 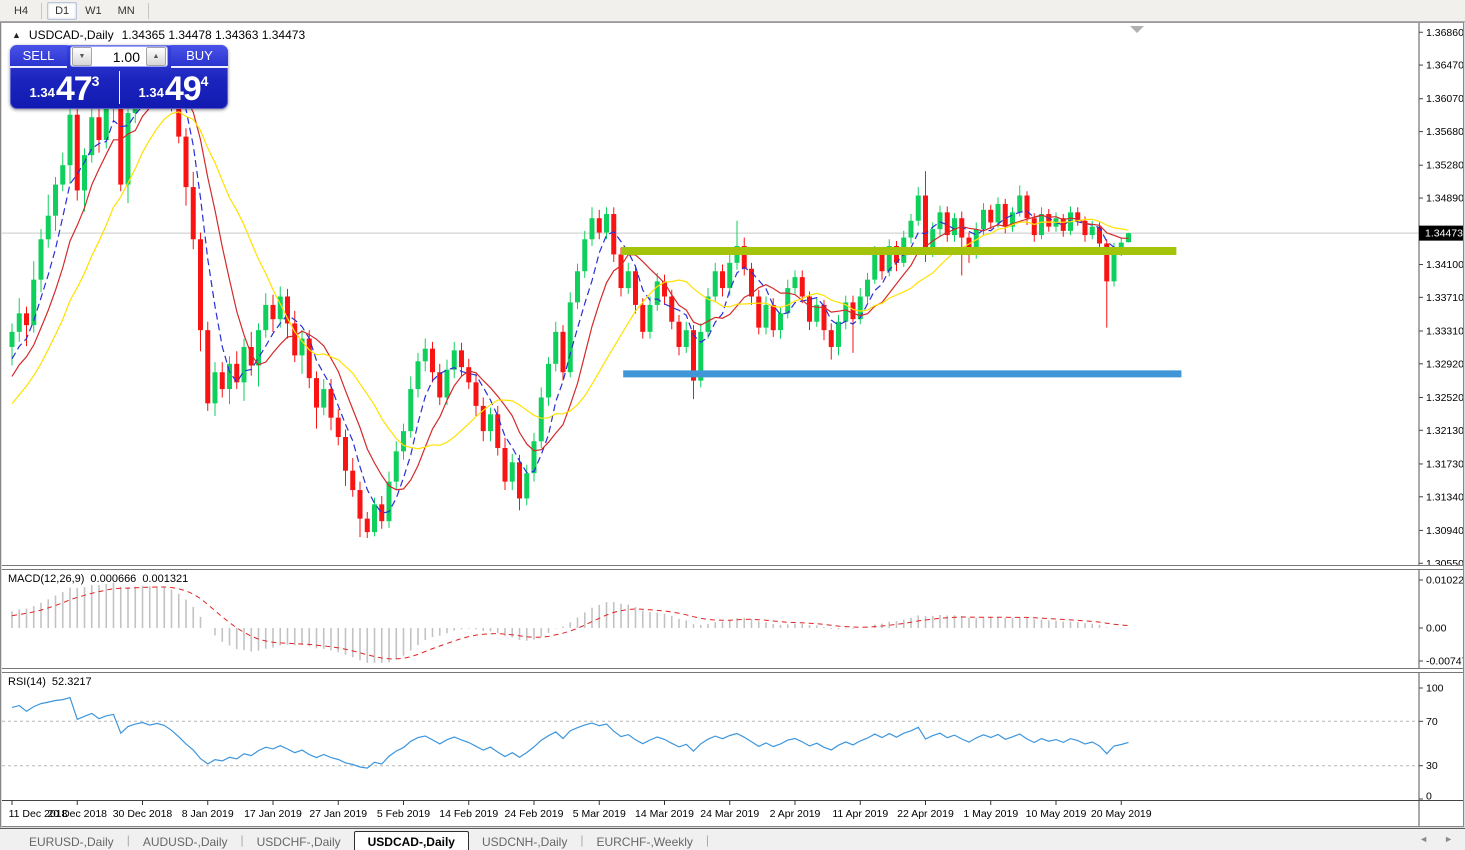 What do you see at coordinates (468, 814) in the screenshot?
I see `date-axis-label: 14 Feb 2019` at bounding box center [468, 814].